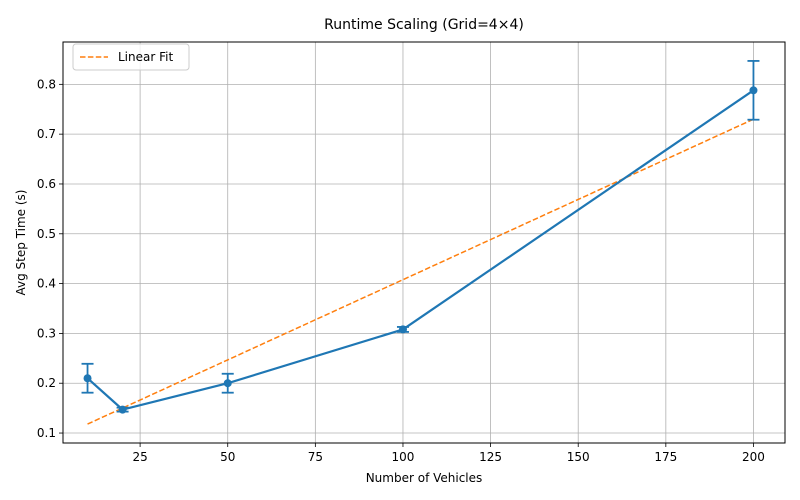 This screenshot has width=800, height=500. What do you see at coordinates (50, 258) in the screenshot?
I see `y-axis-ticks: 0.1 0.2 0.3 0.4 0.5 0.6 0.7 0.8` at bounding box center [50, 258].